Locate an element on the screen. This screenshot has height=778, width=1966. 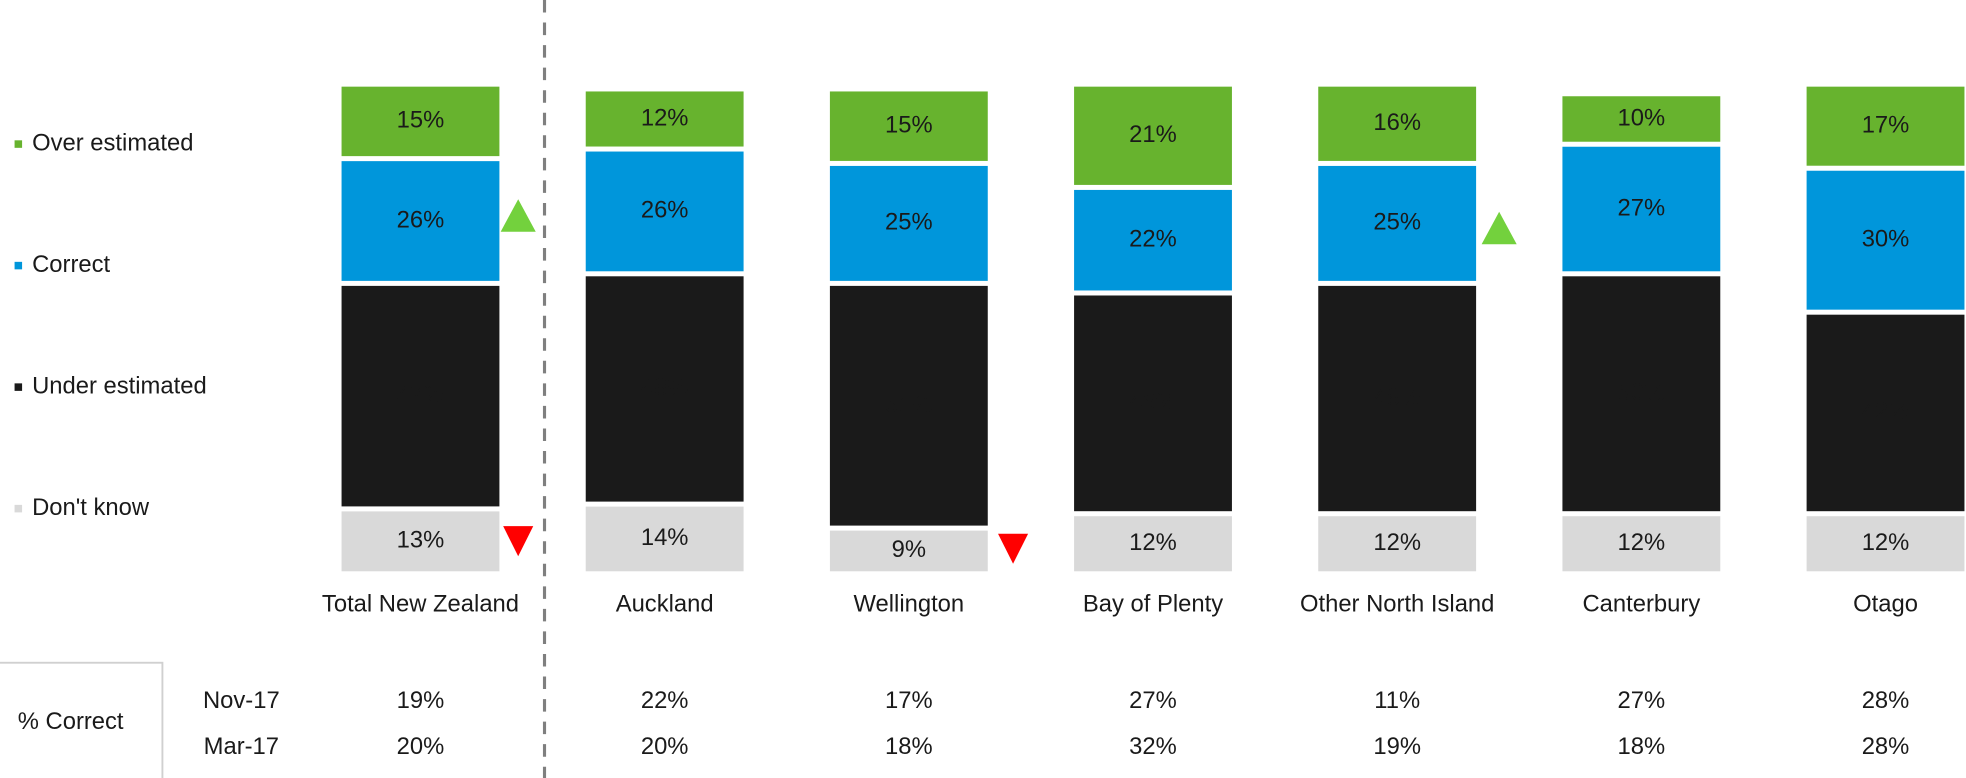
data-label: 16% is located at coordinates (1397, 122).